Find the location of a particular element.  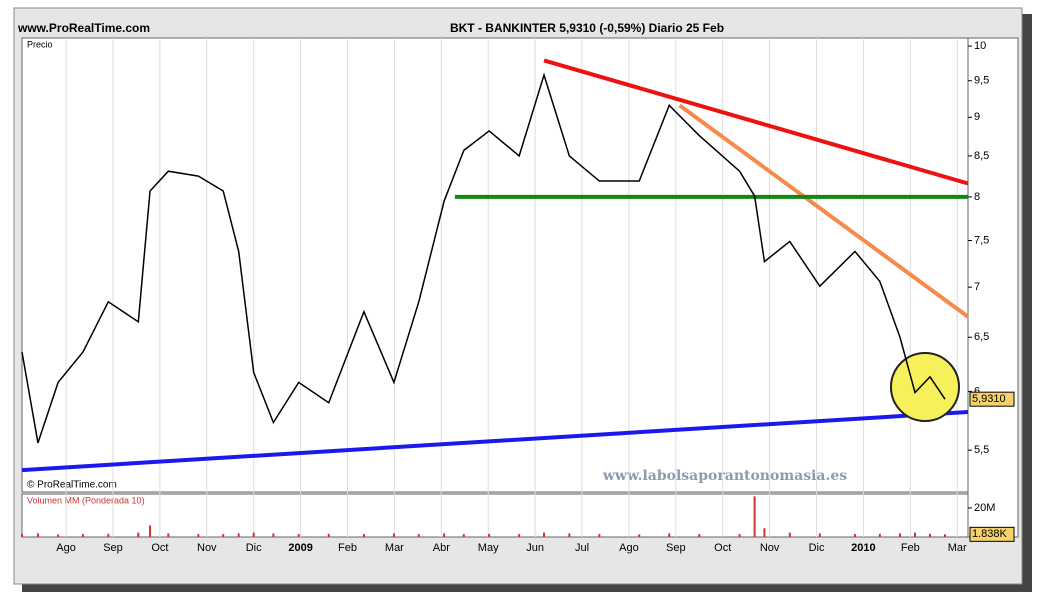

y-tick-label: 7 is located at coordinates (977, 287).